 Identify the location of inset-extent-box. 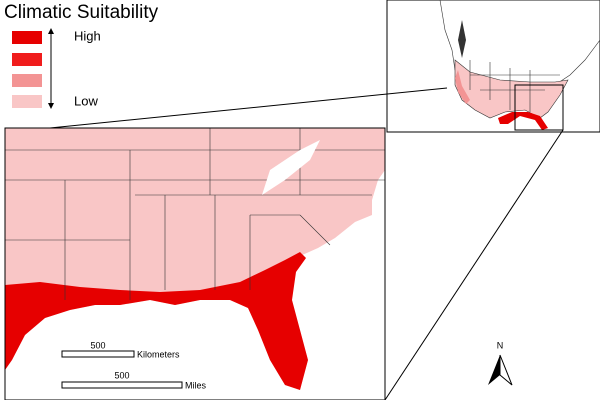
(539, 107).